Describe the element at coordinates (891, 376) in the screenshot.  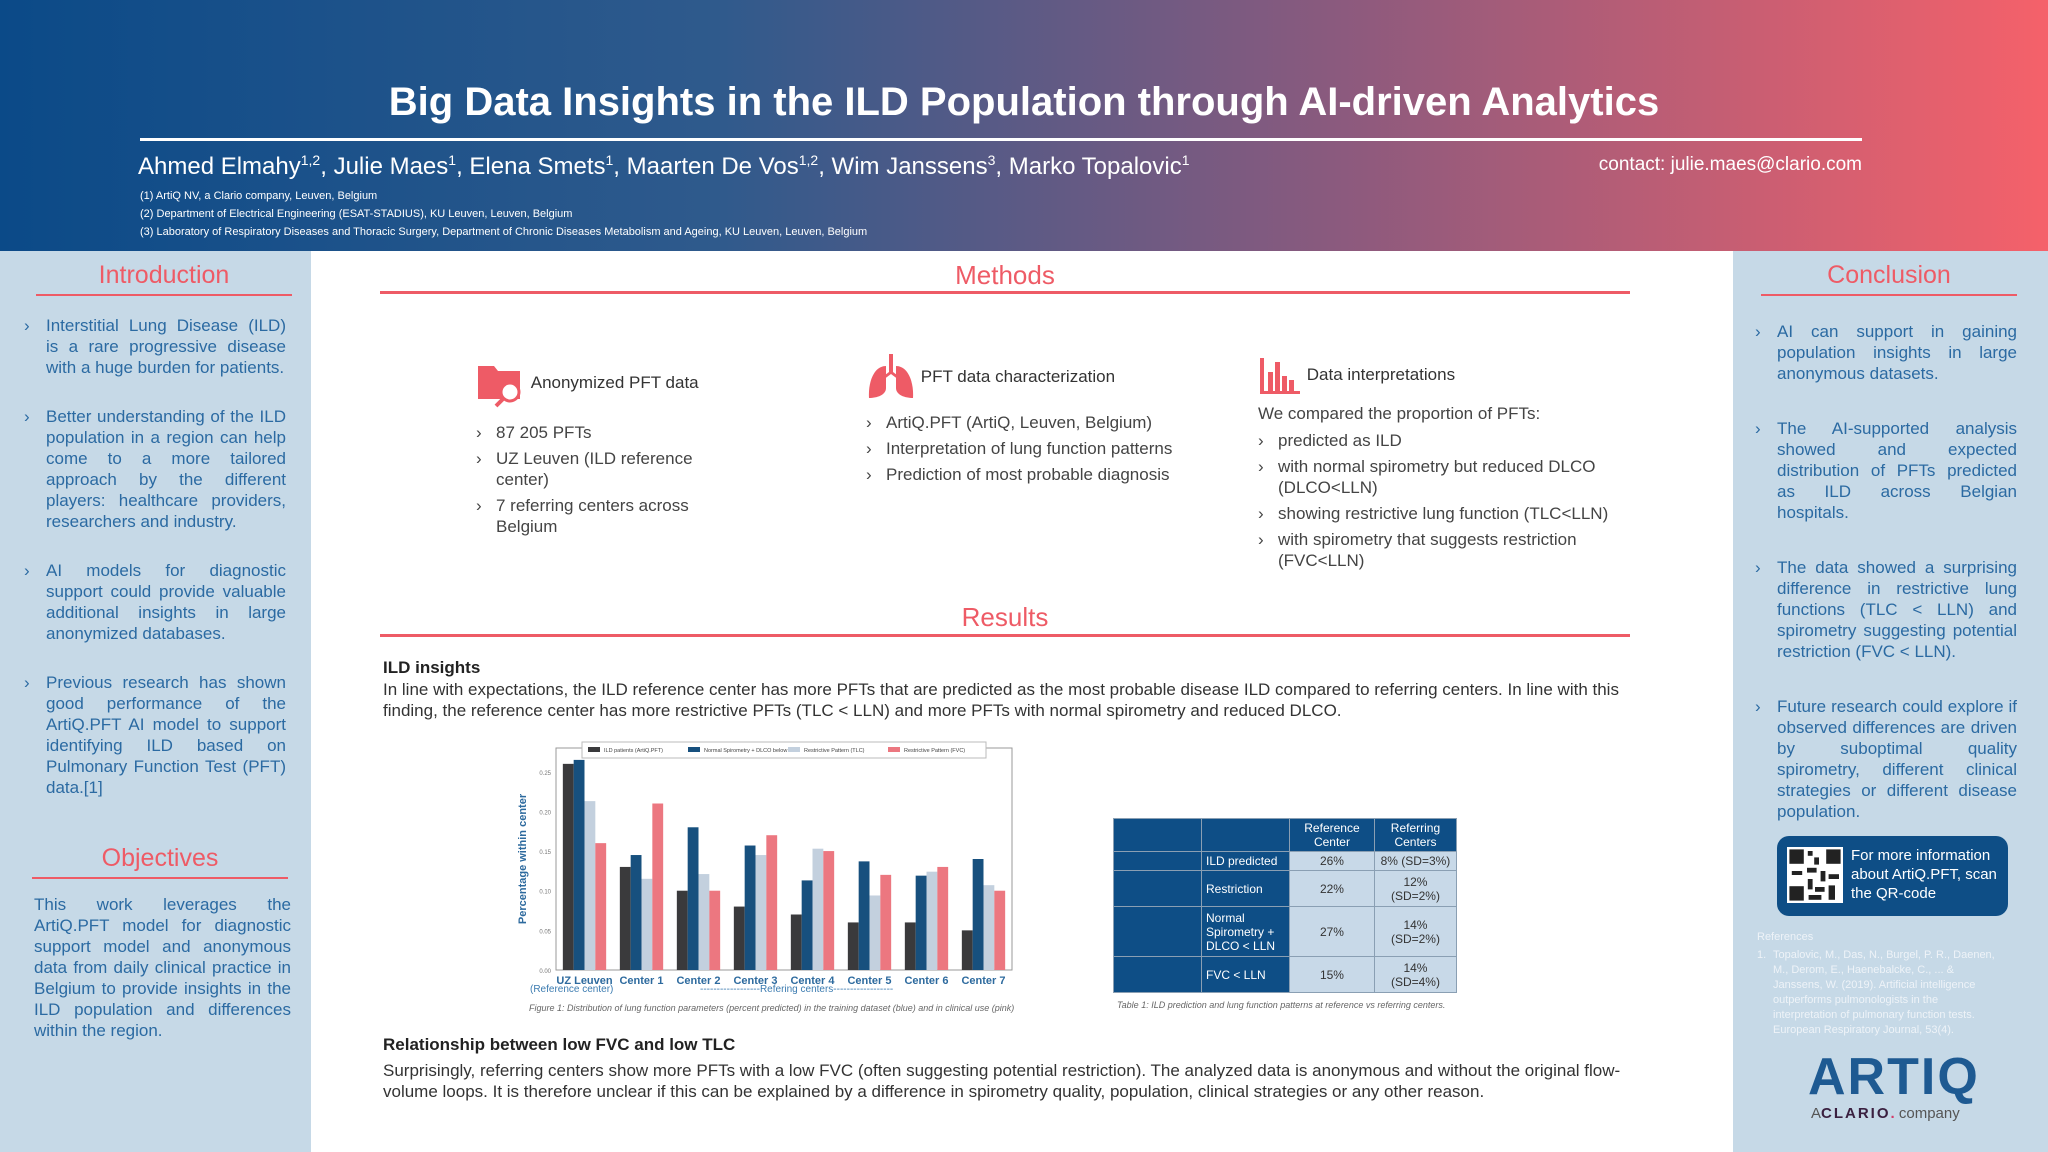
I see `lungs-icon` at that location.